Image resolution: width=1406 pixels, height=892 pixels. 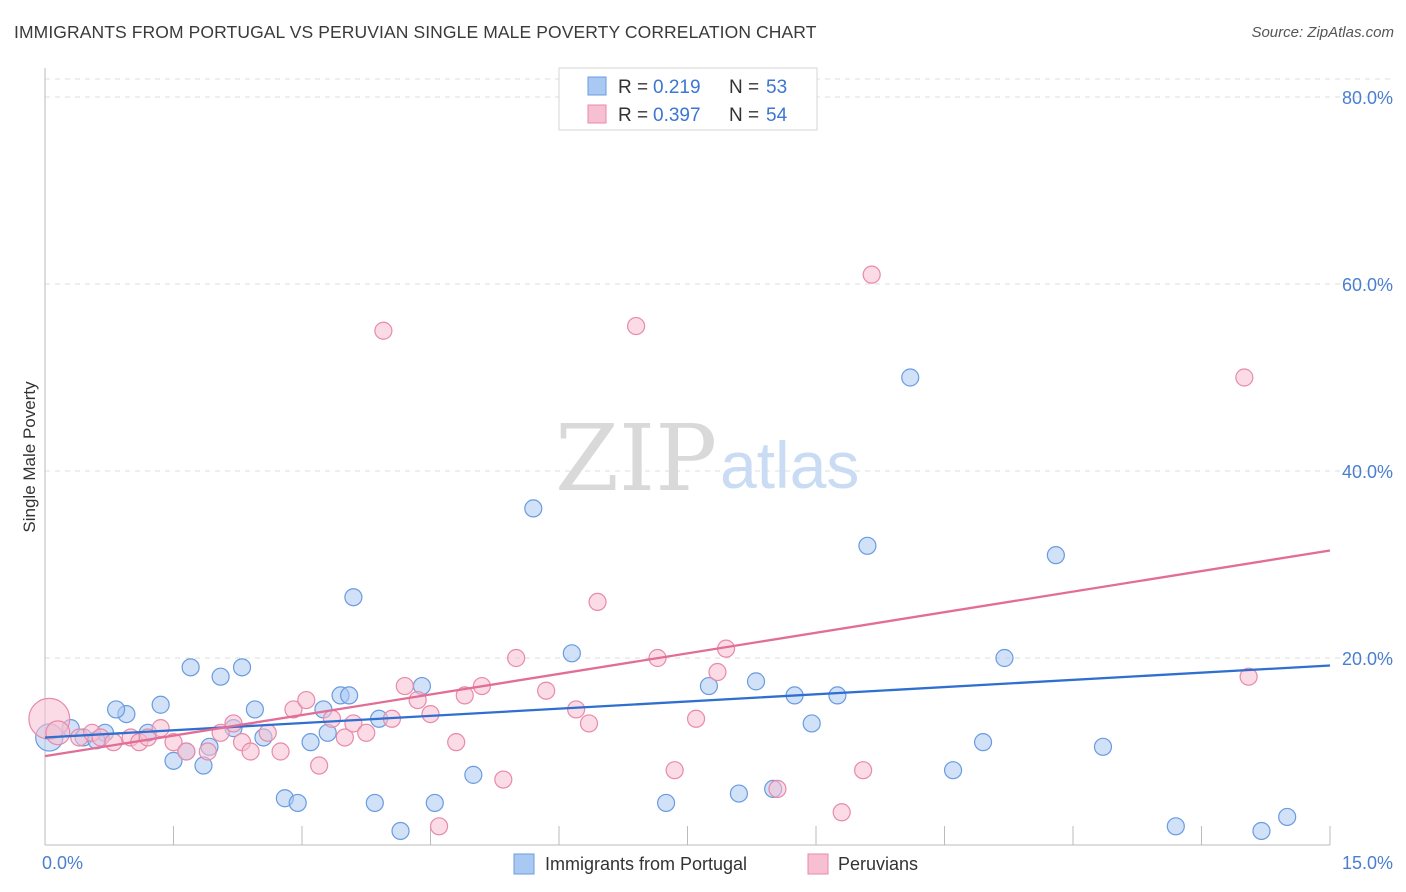 I want to click on y-tick-label: 80.0%, so click(x=1367, y=98).